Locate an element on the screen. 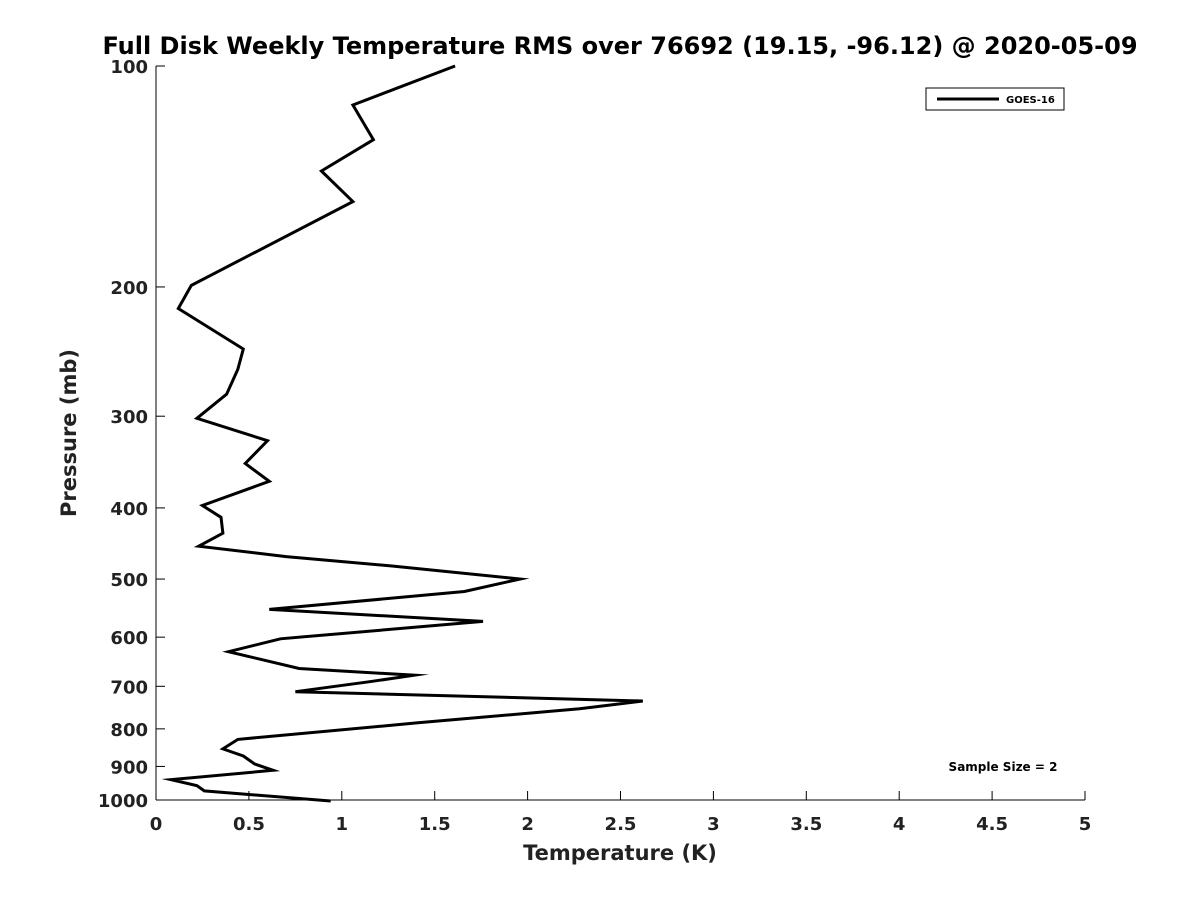 The image size is (1200, 900). x-tick-label: 4 is located at coordinates (899, 824).